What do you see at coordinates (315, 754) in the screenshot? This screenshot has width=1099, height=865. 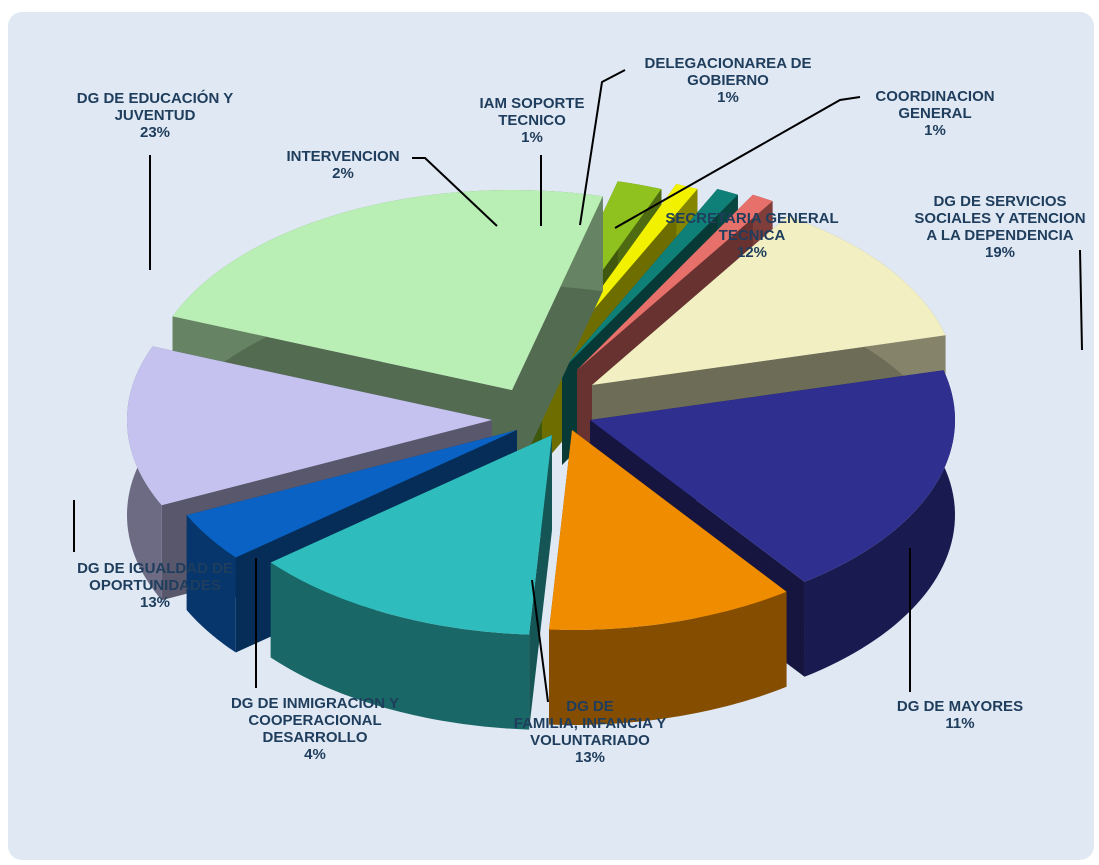 I see `slice-percent: 4%` at bounding box center [315, 754].